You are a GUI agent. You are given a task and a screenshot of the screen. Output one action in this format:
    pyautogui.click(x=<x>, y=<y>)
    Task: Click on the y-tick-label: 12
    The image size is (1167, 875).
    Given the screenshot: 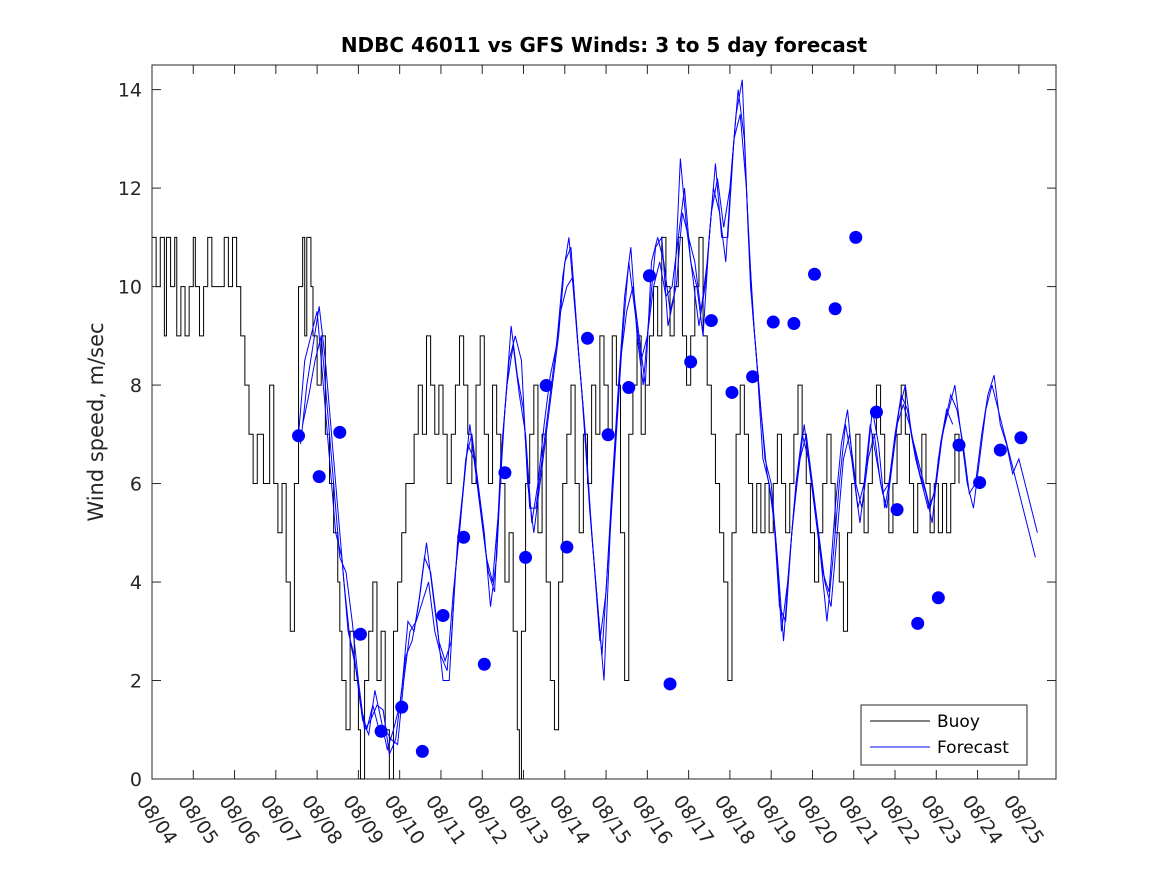 What is the action you would take?
    pyautogui.click(x=130, y=189)
    